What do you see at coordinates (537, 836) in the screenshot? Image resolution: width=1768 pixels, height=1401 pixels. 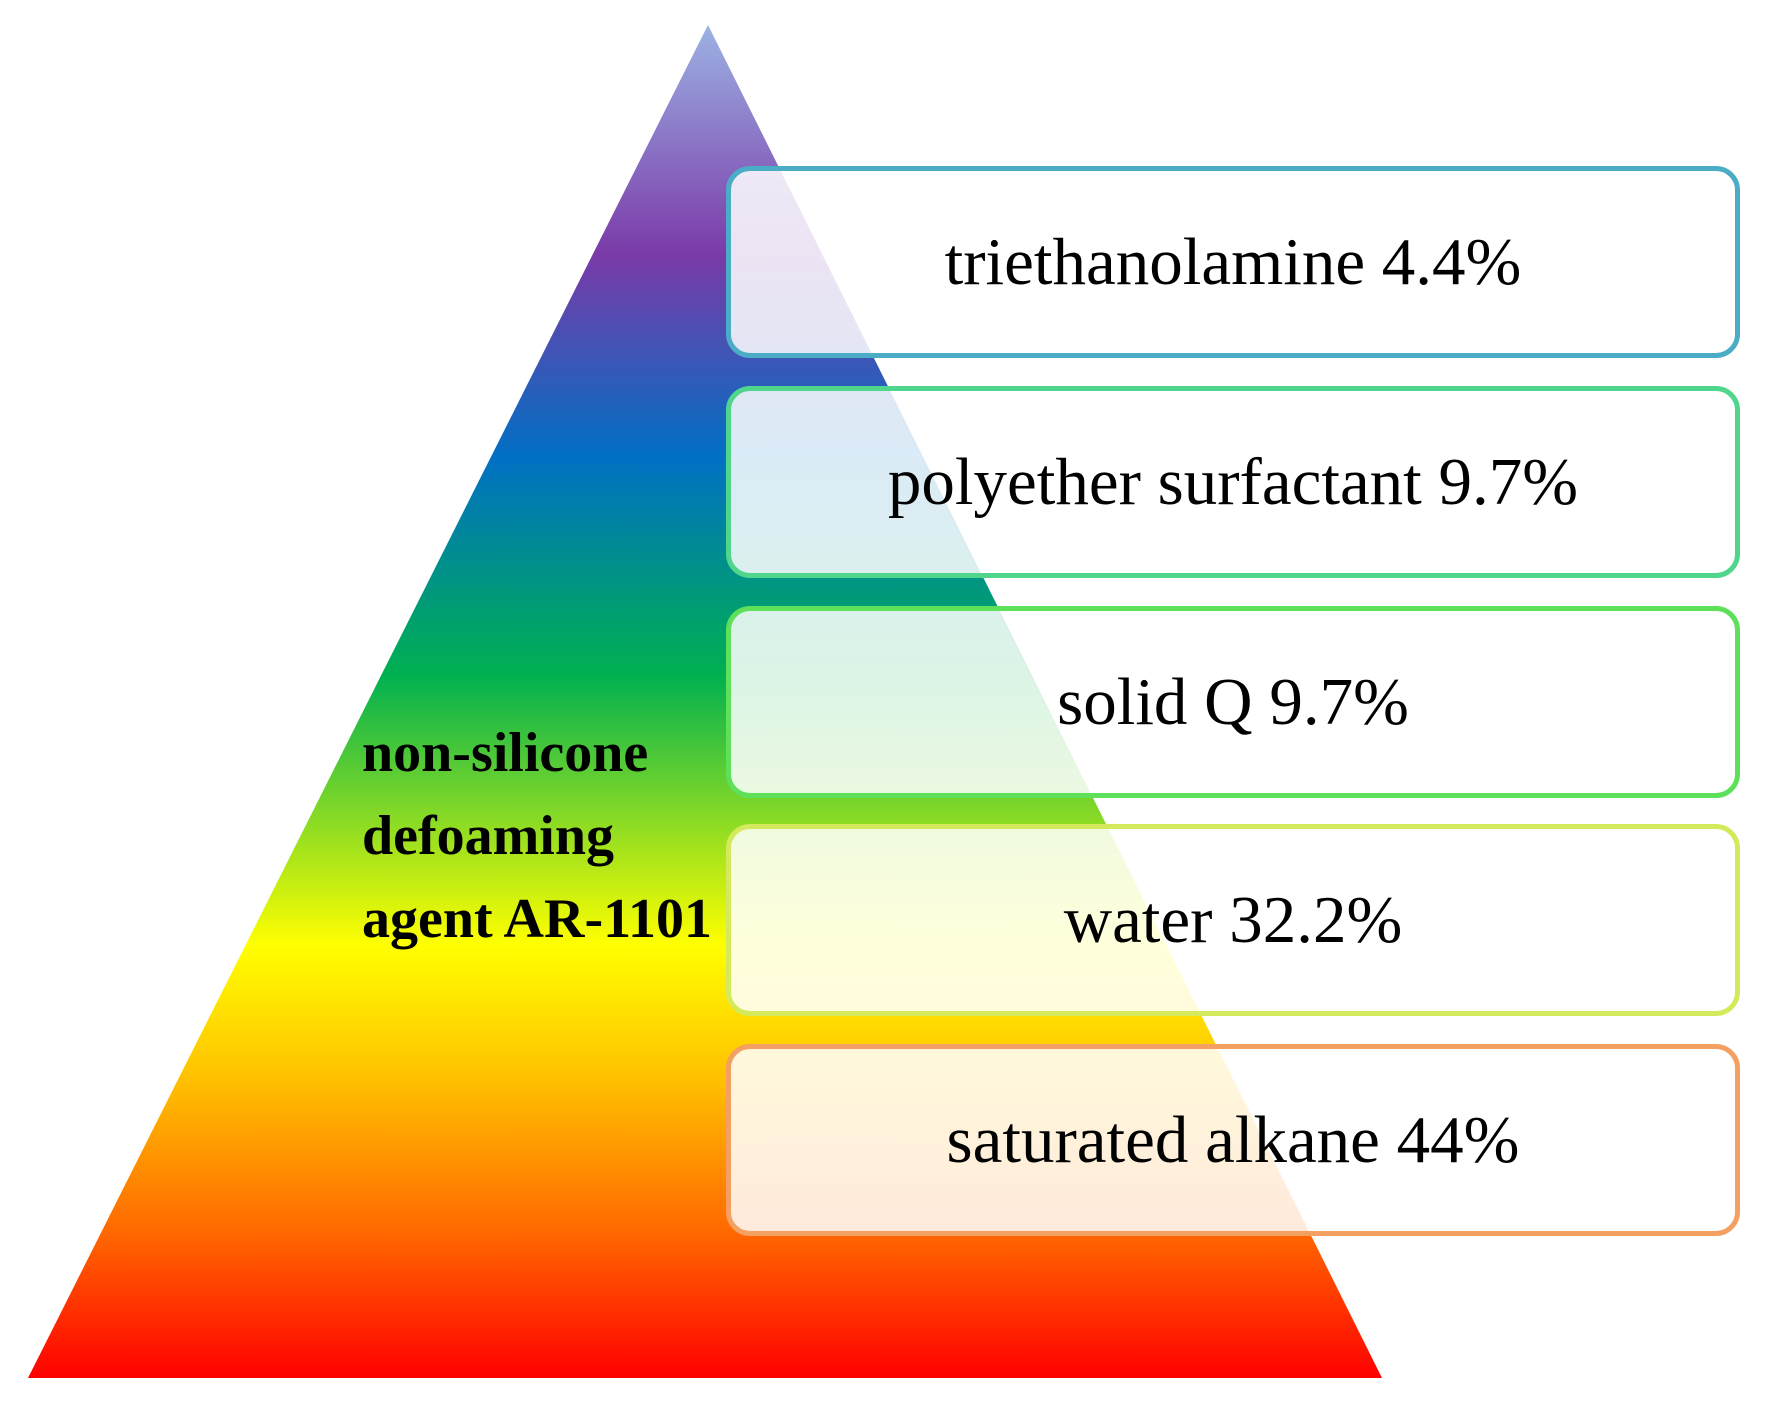 I see `pyramid-label: non-silicone defoaming agent AR-1101` at bounding box center [537, 836].